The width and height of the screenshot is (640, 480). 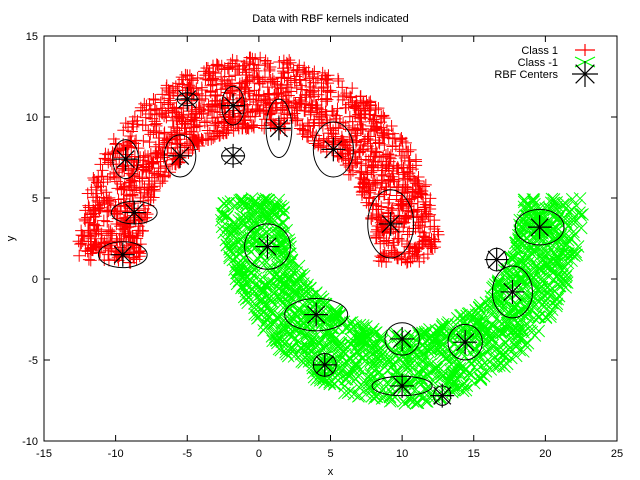 What do you see at coordinates (35, 199) in the screenshot?
I see `y-tick-label: 5` at bounding box center [35, 199].